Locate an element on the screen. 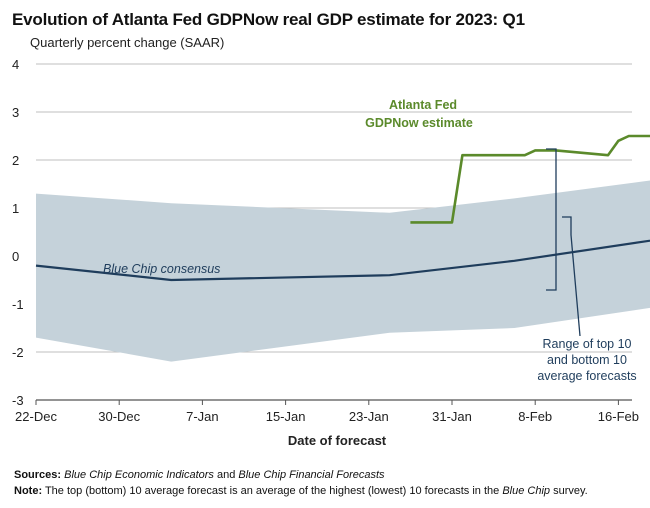 This screenshot has width=650, height=508. gdpnow-label-line2: GDPNow estimate is located at coordinates (419, 123).